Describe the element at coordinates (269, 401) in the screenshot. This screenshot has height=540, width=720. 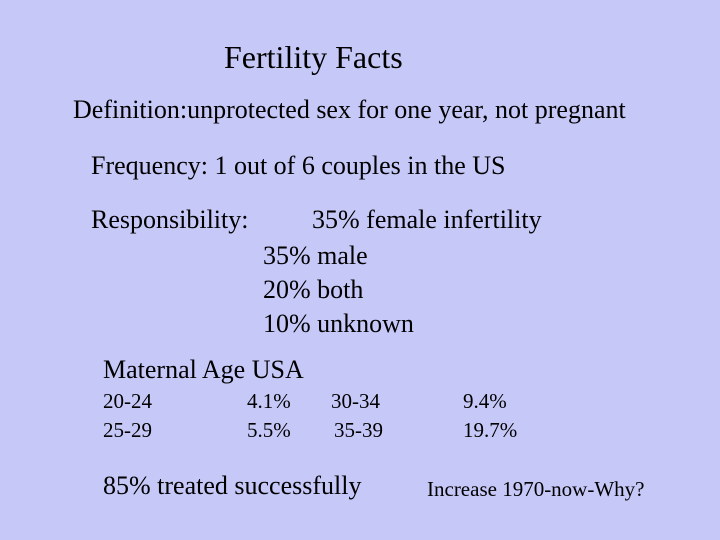
I see `age-percent: 4.1%` at that location.